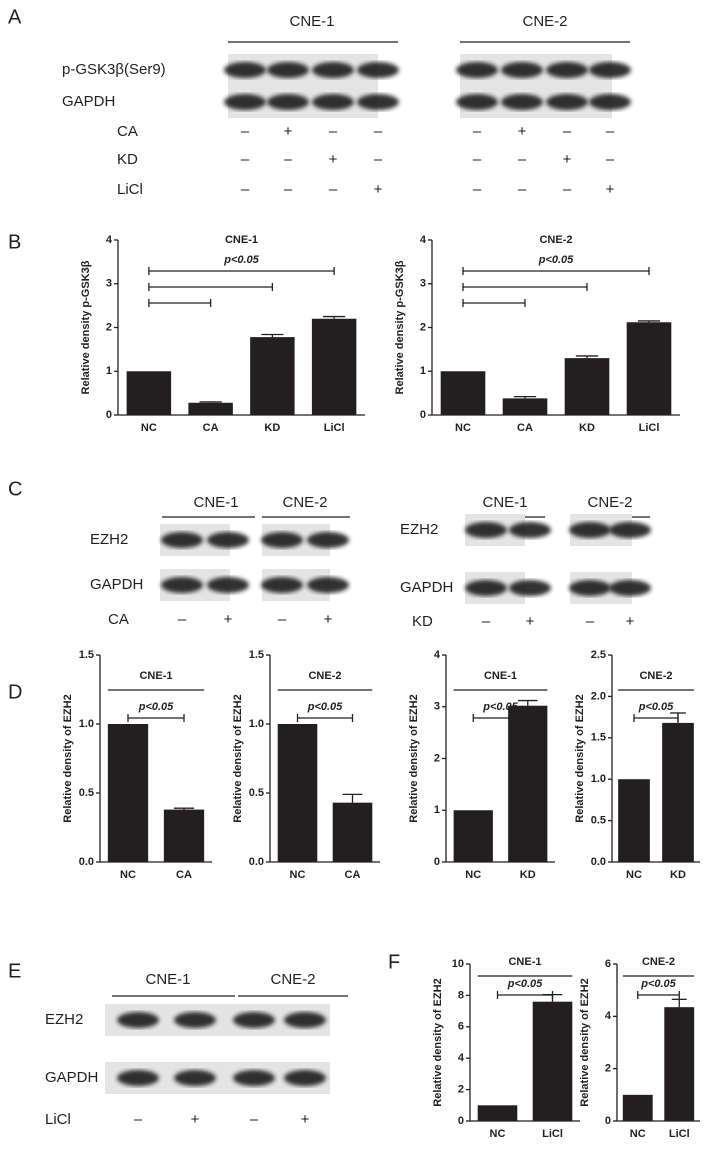  Describe the element at coordinates (598, 655) in the screenshot. I see `y-tick-label: 2.5` at that location.